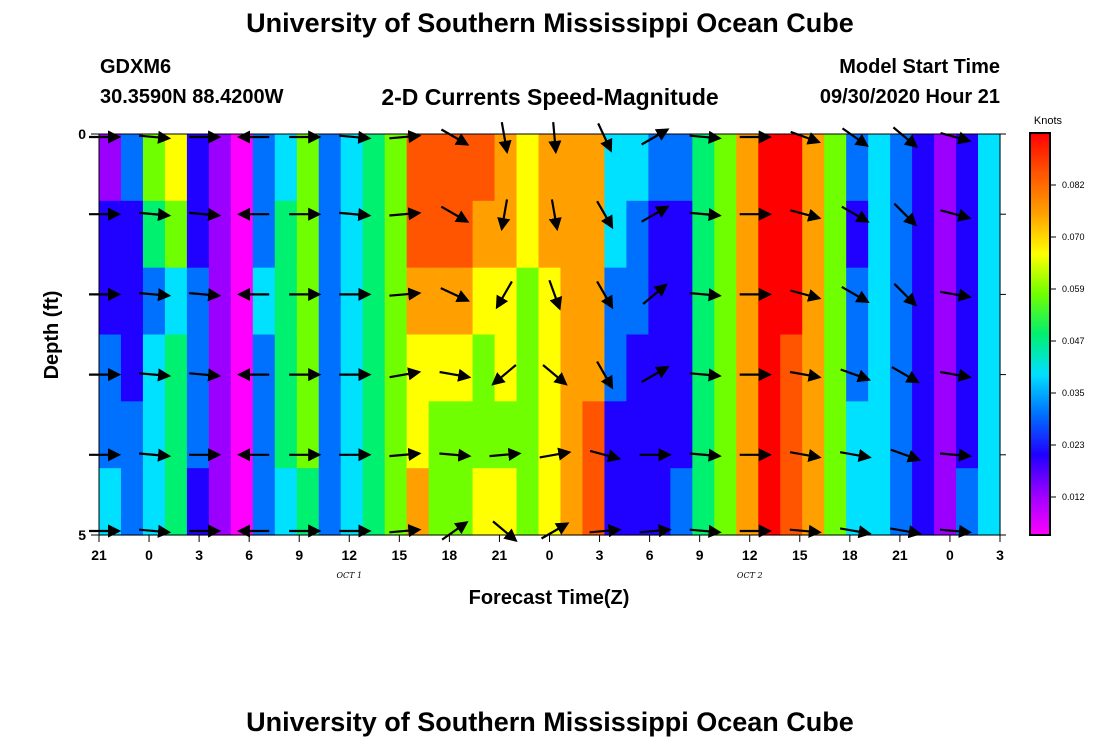 The width and height of the screenshot is (1100, 750). Describe the element at coordinates (82, 134) in the screenshot. I see `y-tick-label: 0` at that location.